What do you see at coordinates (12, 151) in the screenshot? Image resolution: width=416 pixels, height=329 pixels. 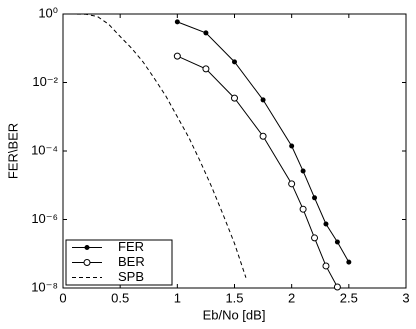 I see `y-axis-label: FER\BER` at bounding box center [12, 151].